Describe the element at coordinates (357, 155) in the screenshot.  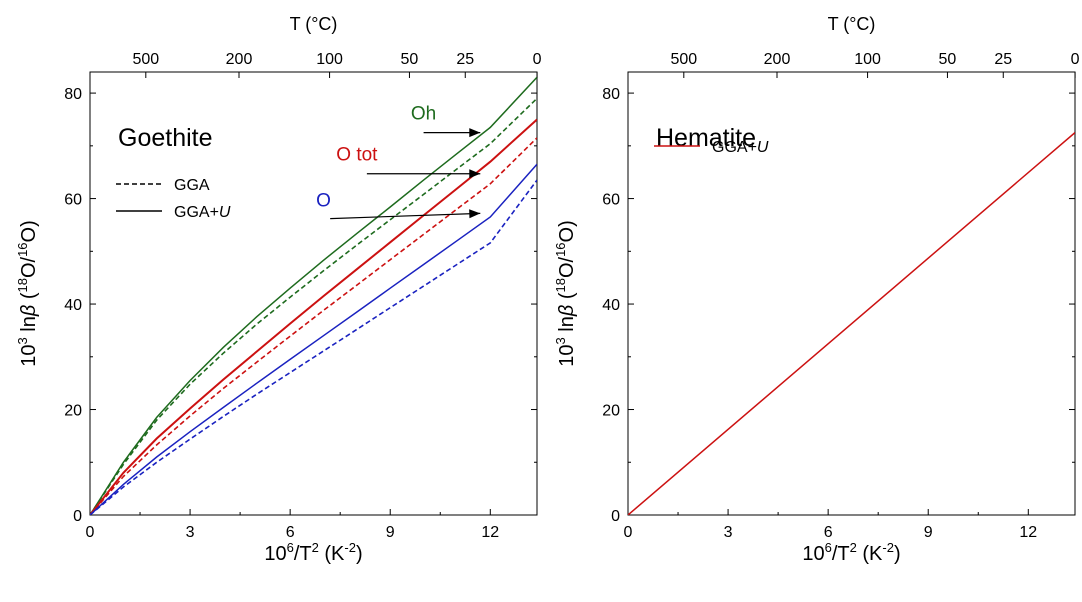
I see `annotation-label: O tot` at that location.